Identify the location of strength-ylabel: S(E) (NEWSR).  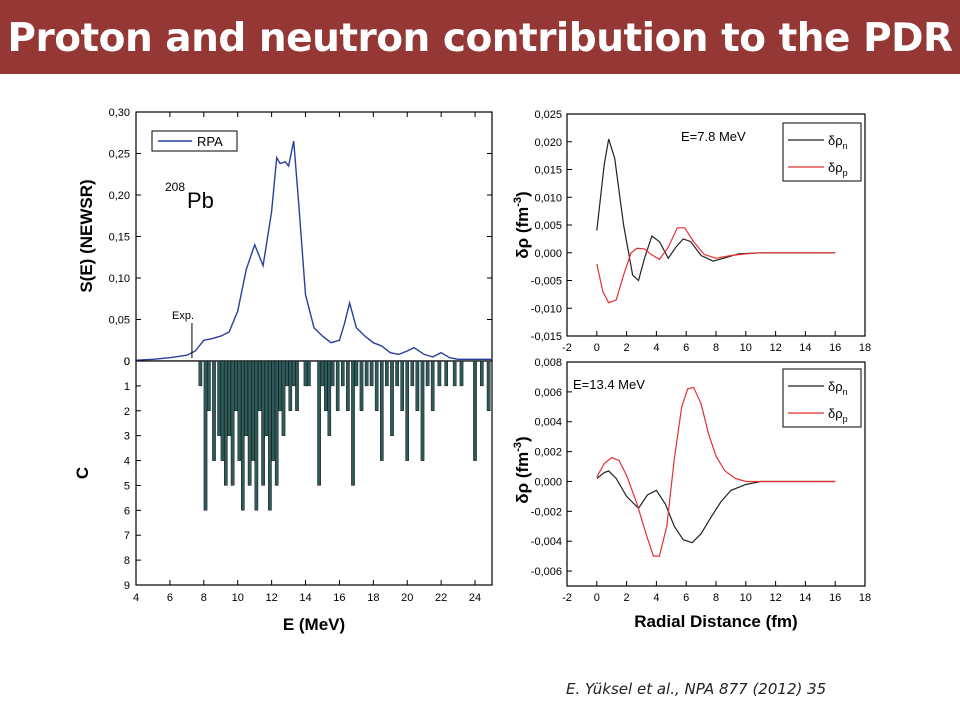
(86, 235).